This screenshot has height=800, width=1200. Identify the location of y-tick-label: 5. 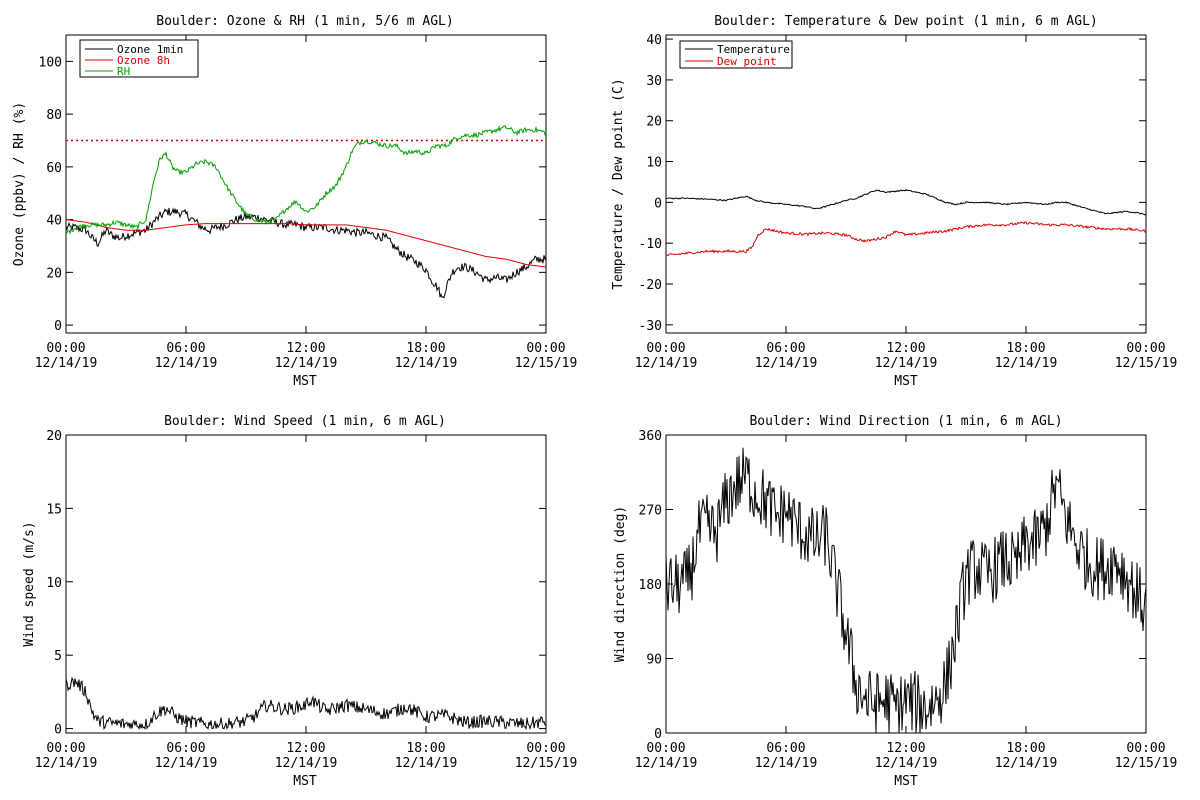
(58, 656).